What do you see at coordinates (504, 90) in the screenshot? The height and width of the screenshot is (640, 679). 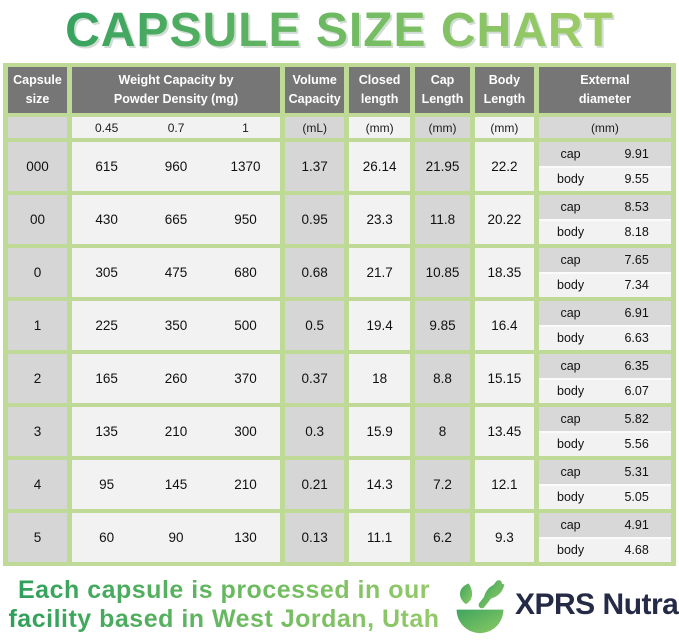 I see `header-body-length: Body Length` at bounding box center [504, 90].